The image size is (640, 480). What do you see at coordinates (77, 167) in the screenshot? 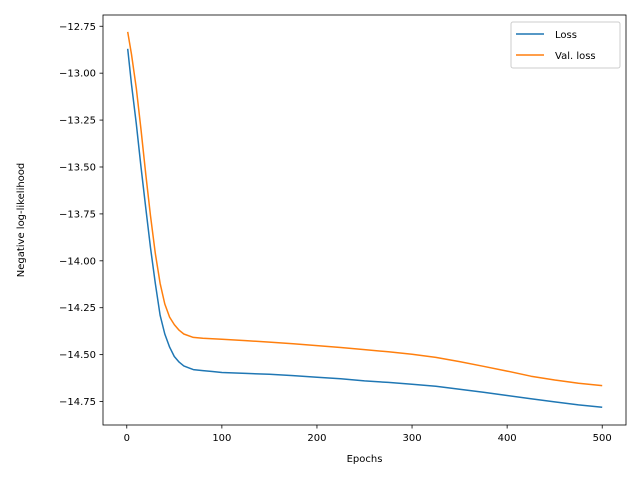
I see `y-tick-label: −13.50` at bounding box center [77, 167].